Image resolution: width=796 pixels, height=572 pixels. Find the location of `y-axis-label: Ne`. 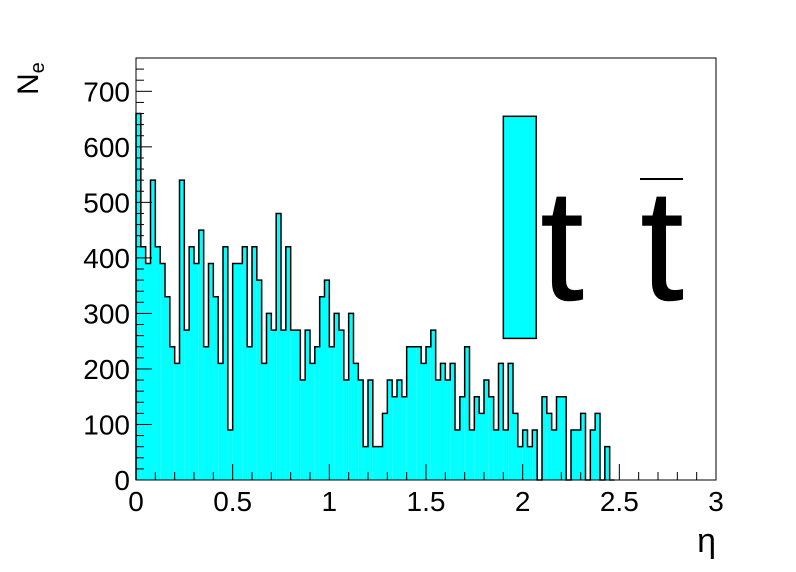

y-axis-label: Ne is located at coordinates (30, 78).